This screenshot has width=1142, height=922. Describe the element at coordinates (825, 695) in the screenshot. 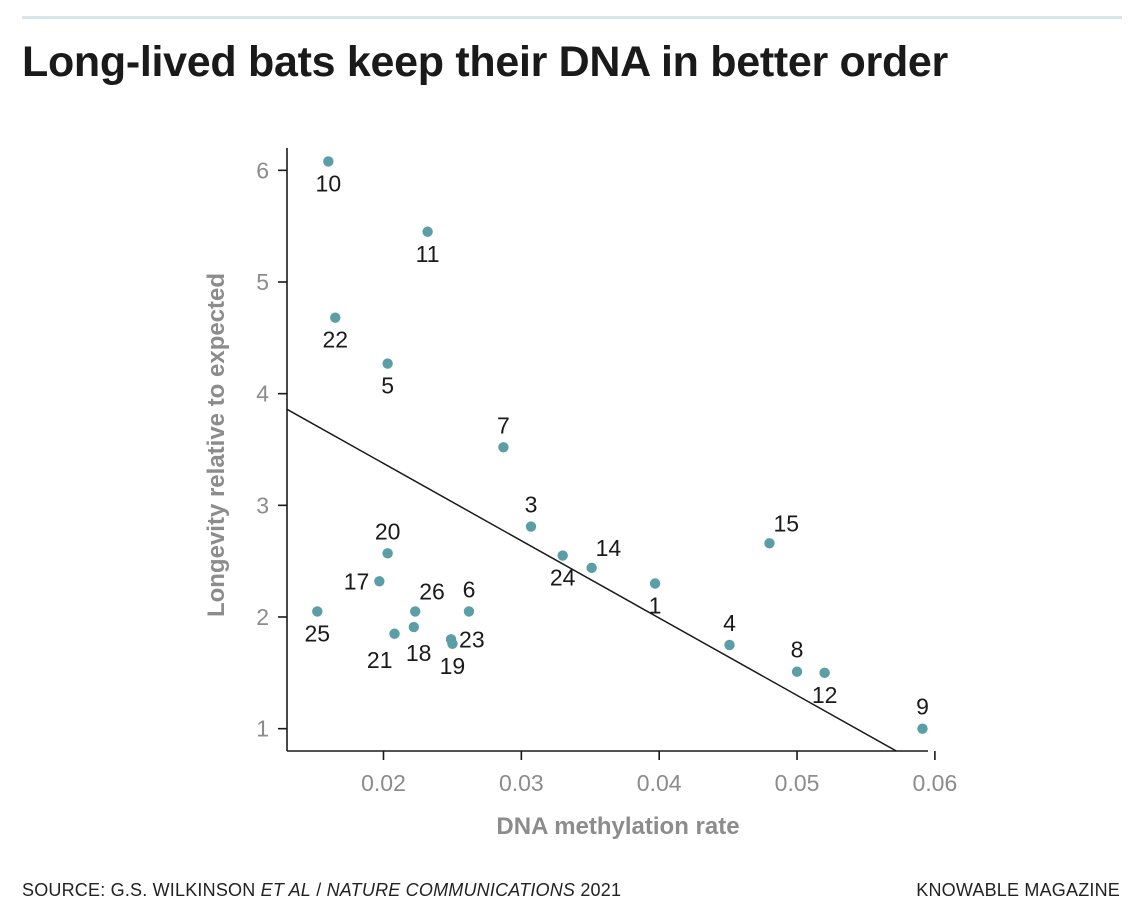

I see `point-label-12: 12` at that location.